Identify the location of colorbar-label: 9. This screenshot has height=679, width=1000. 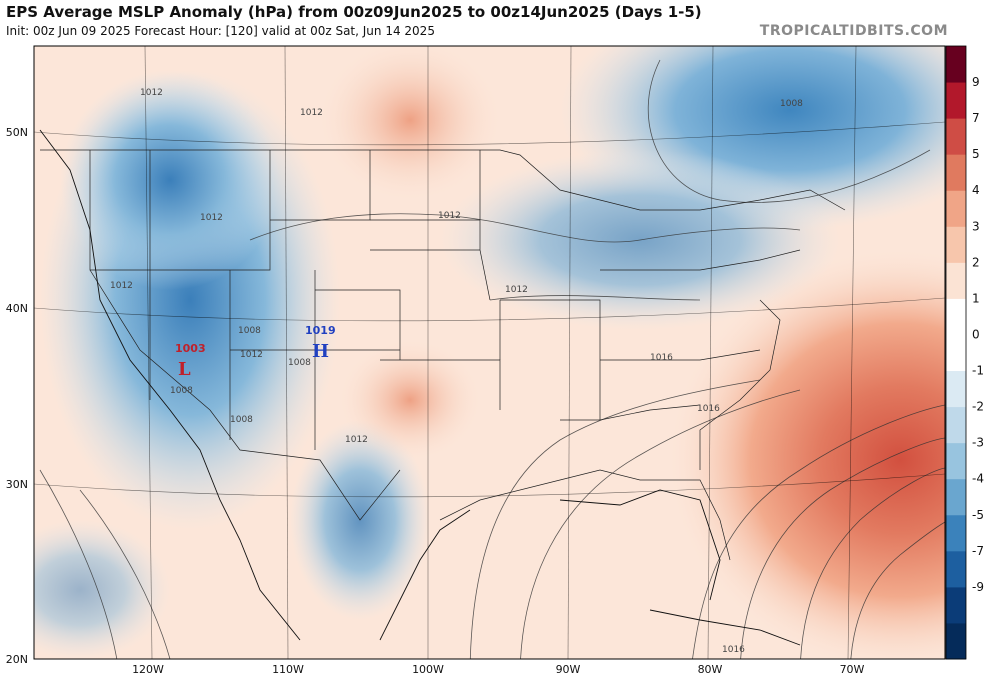
(976, 82).